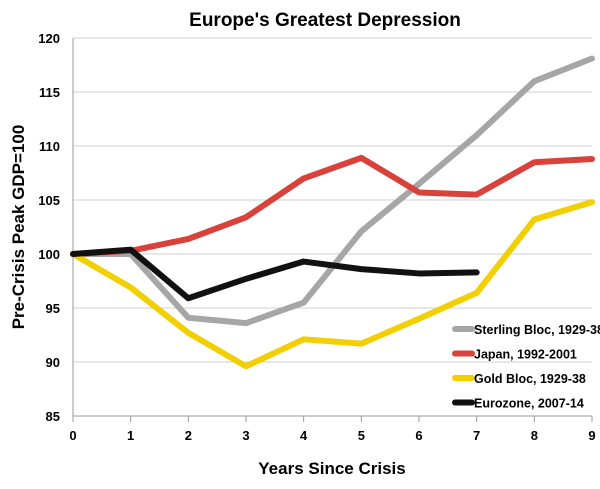  I want to click on y-tick-label: 90, so click(53, 362).